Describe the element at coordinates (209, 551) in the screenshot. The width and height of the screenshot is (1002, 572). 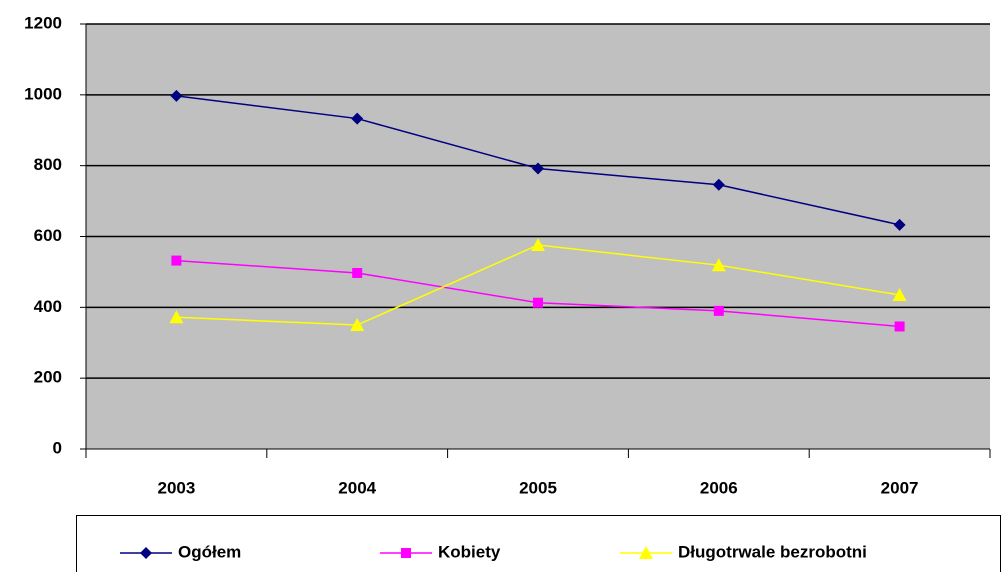
I see `legend-label: Ogółem` at that location.